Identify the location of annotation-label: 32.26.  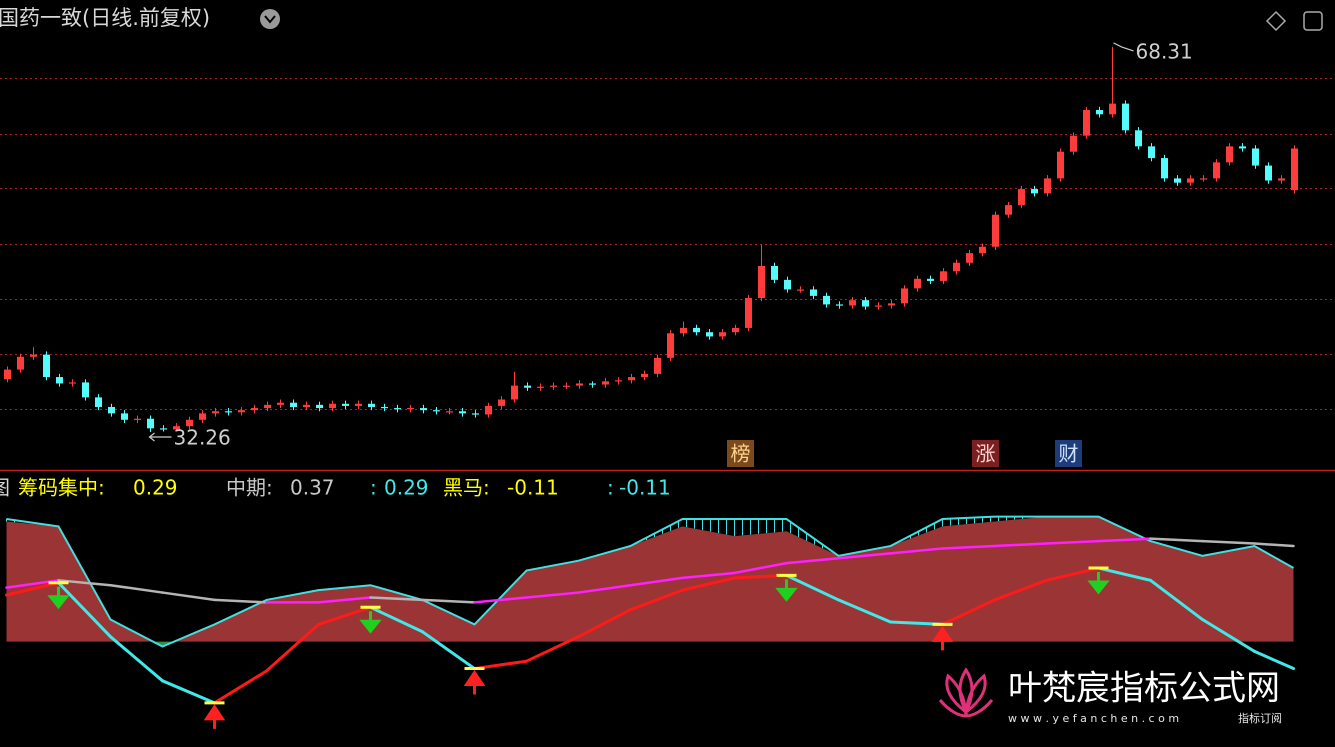
(202, 437).